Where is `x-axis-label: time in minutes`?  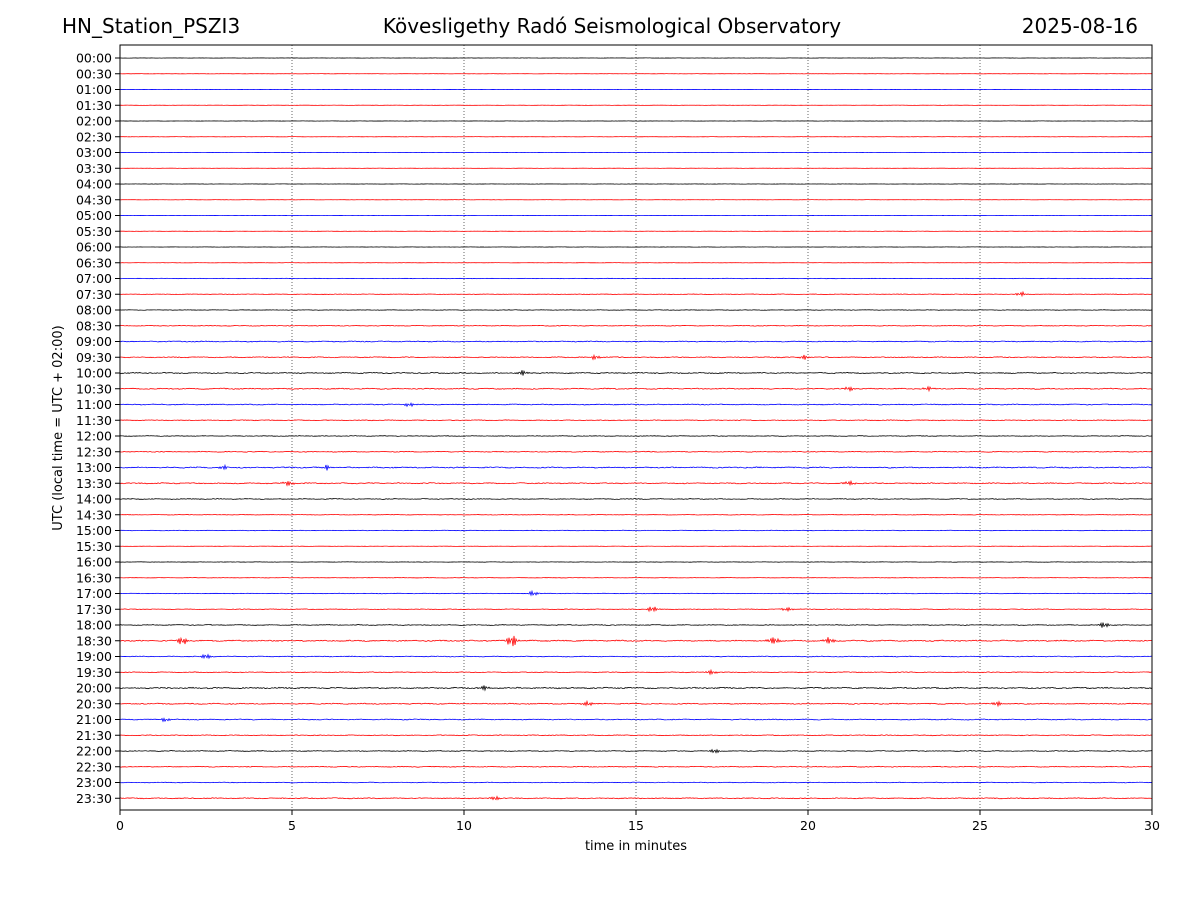
x-axis-label: time in minutes is located at coordinates (636, 846).